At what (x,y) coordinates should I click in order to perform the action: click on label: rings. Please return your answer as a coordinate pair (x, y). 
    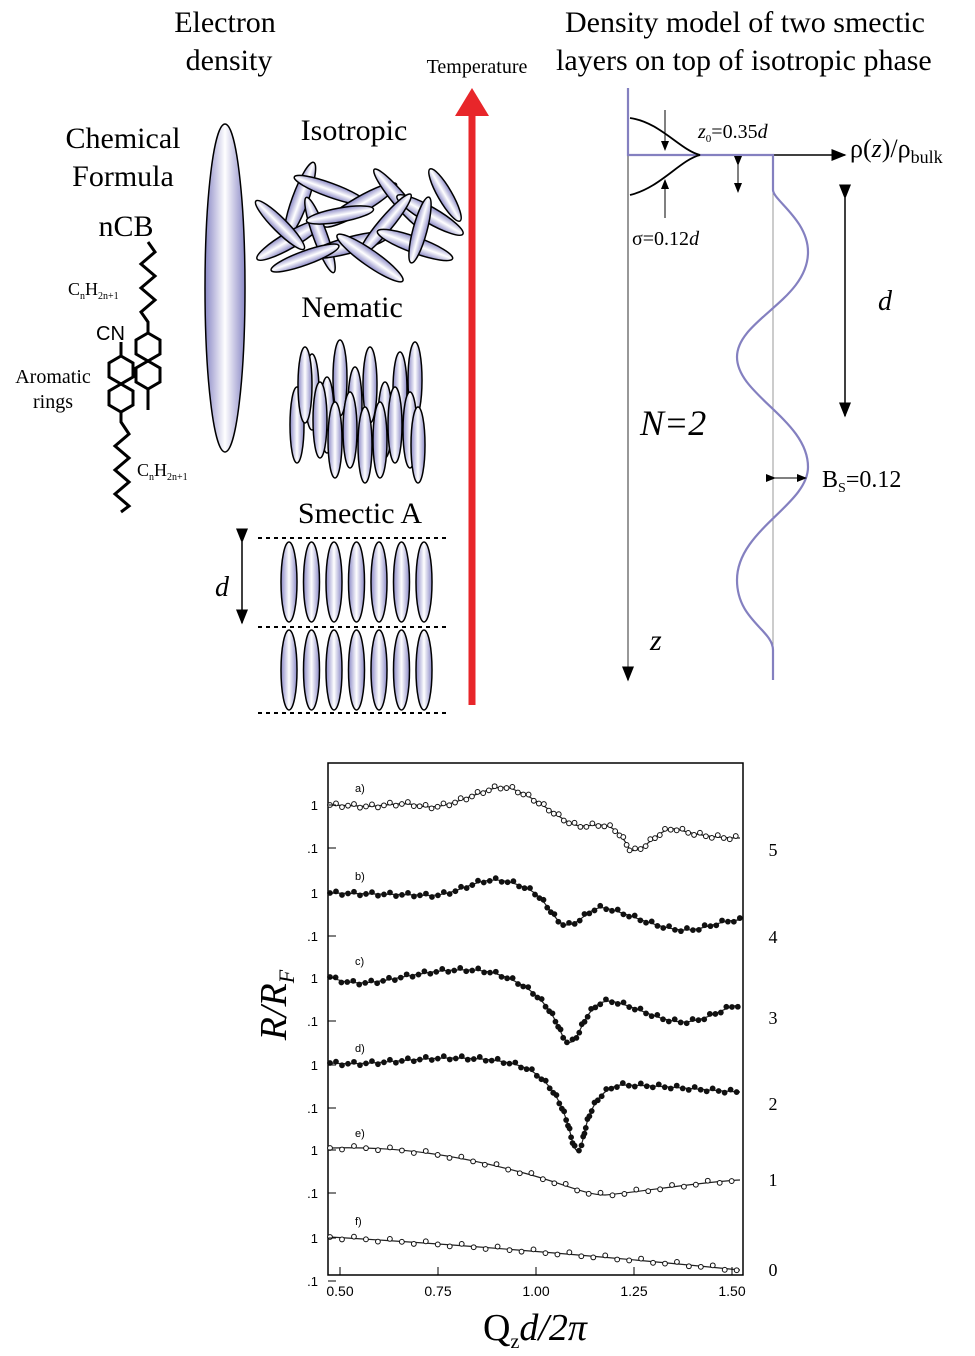
    Looking at the image, I should click on (53, 402).